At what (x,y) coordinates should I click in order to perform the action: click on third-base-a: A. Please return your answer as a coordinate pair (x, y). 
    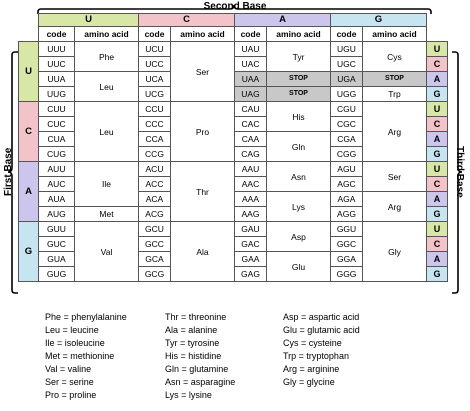
    Looking at the image, I should click on (437, 199).